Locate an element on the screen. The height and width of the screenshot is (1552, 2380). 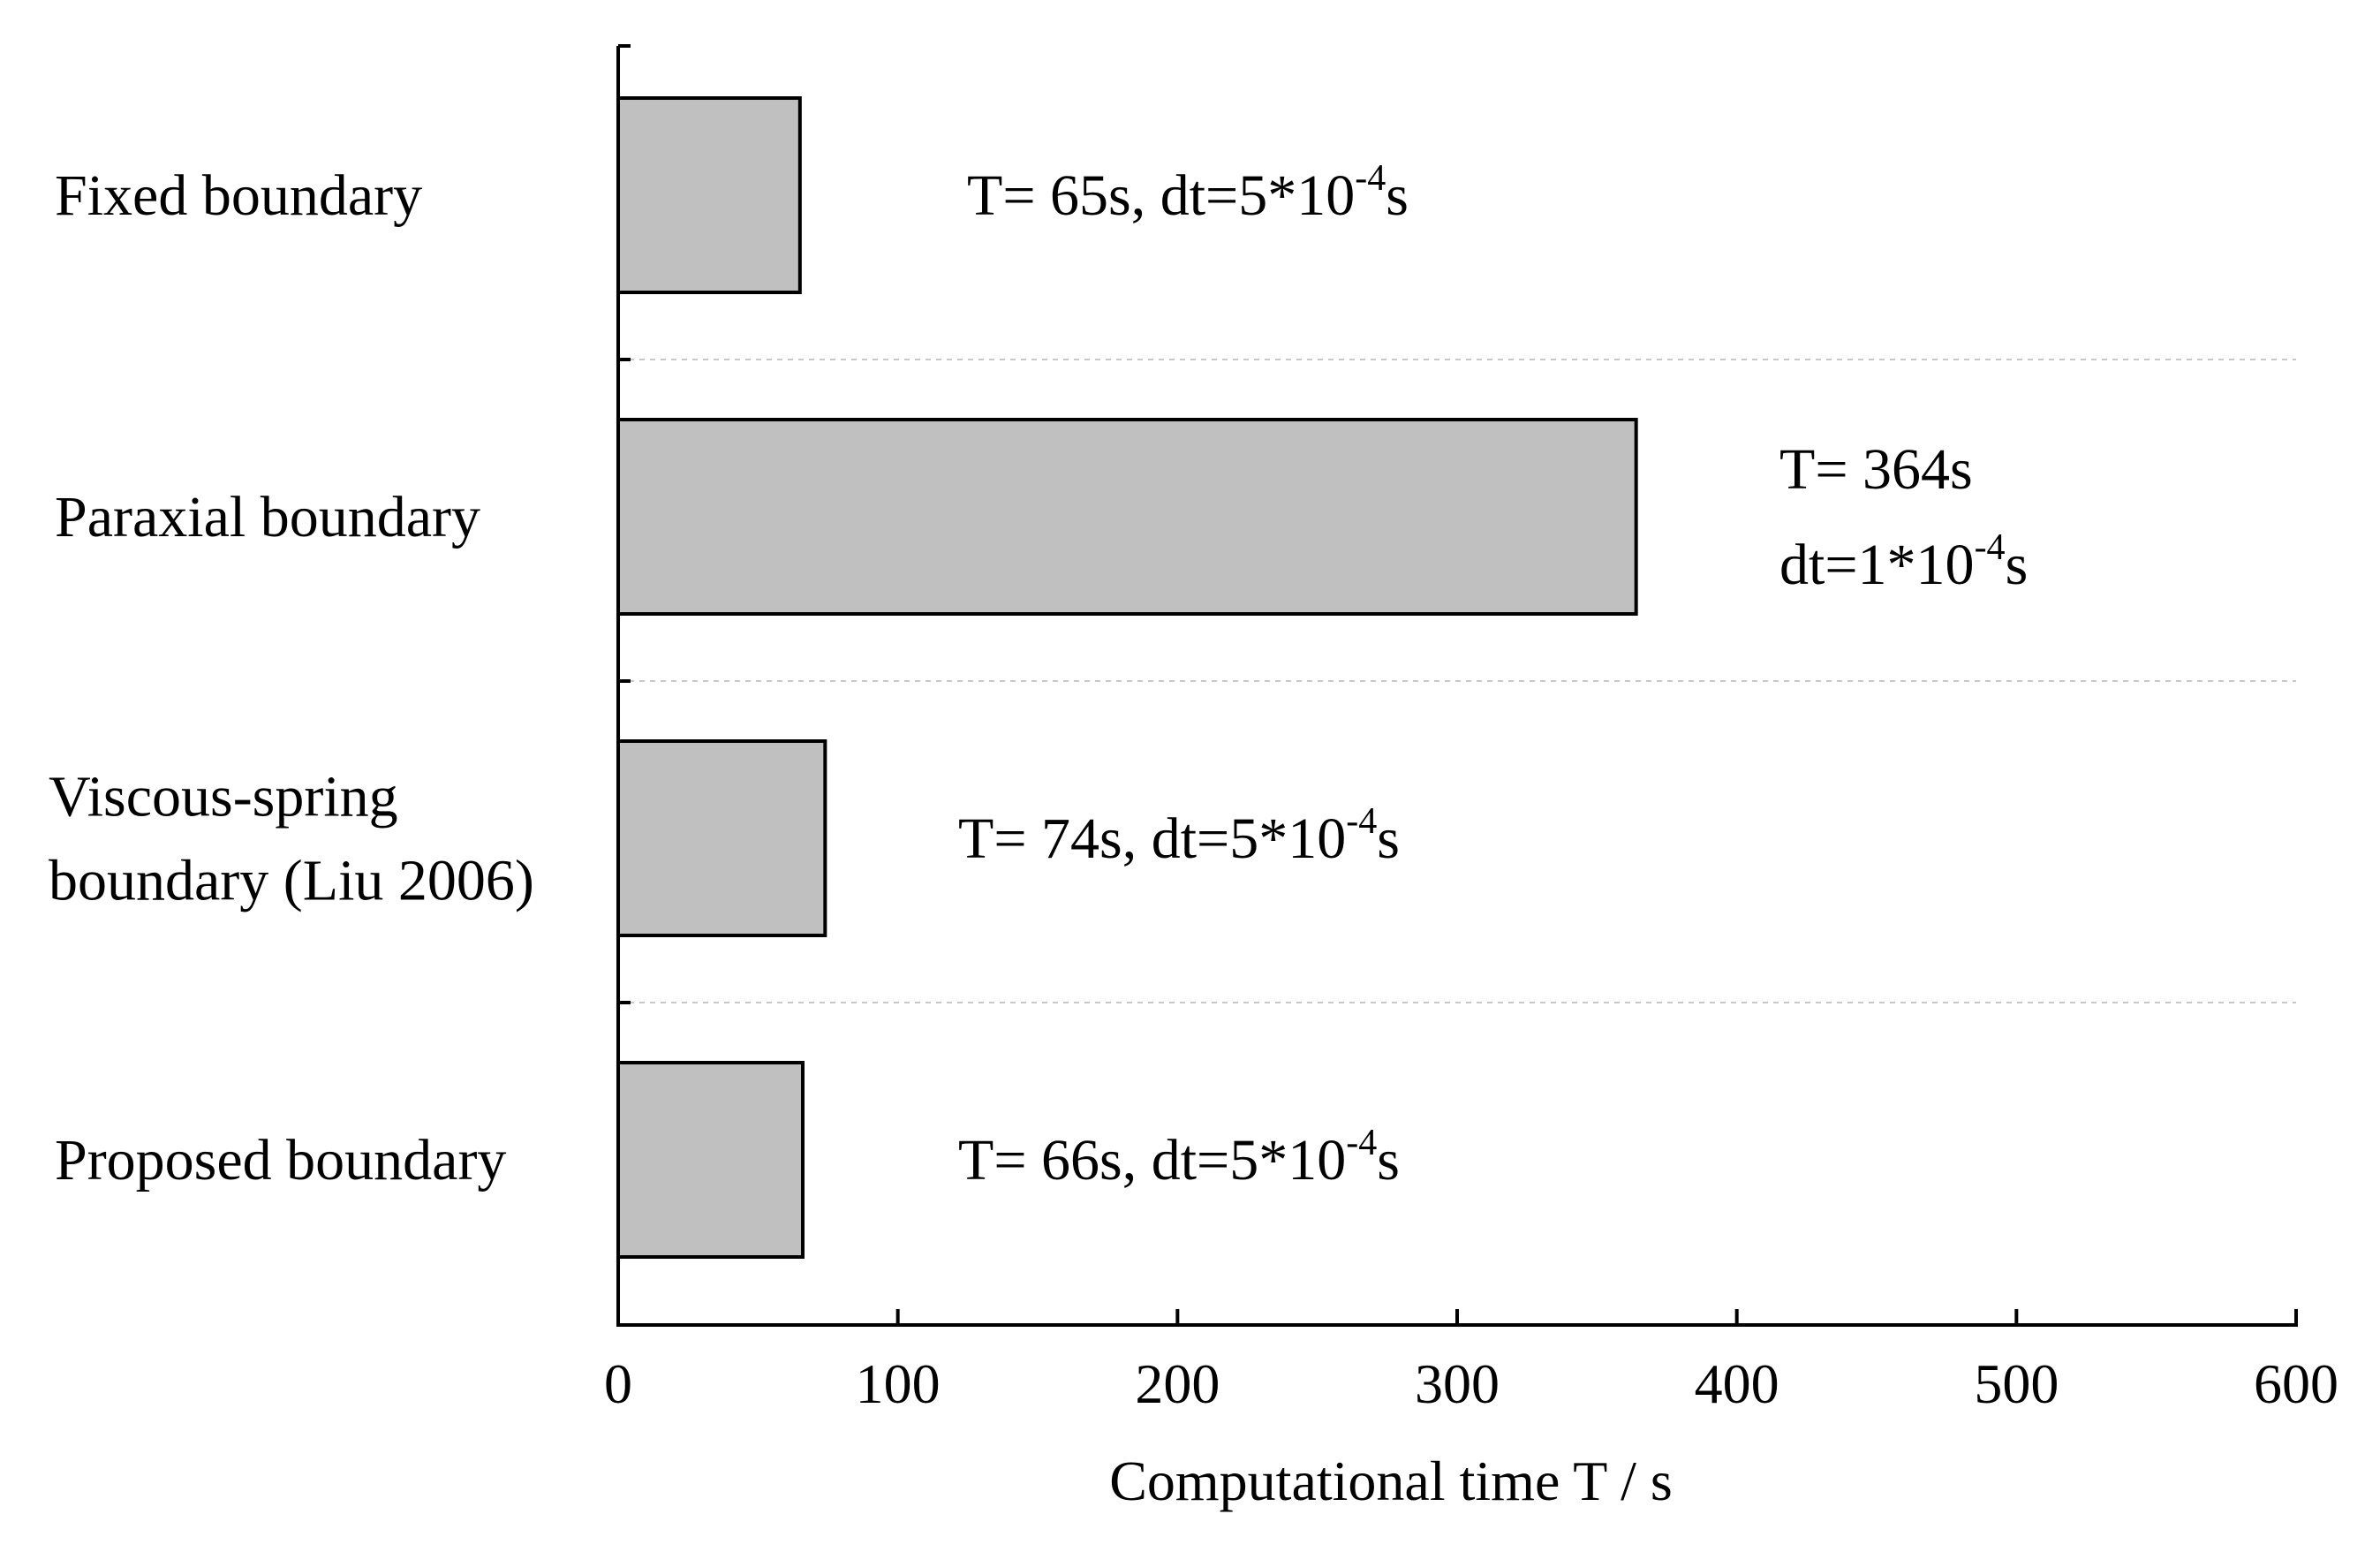
category-label: Fixed boundary is located at coordinates (238, 195).